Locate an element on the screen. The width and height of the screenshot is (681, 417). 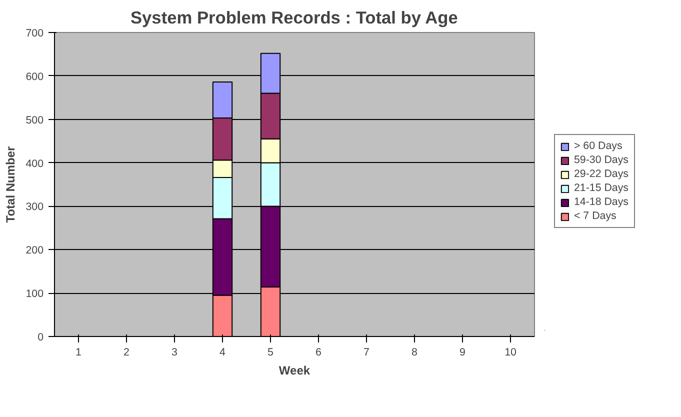
chart-title: System Problem Records : Total by Age is located at coordinates (294, 18).